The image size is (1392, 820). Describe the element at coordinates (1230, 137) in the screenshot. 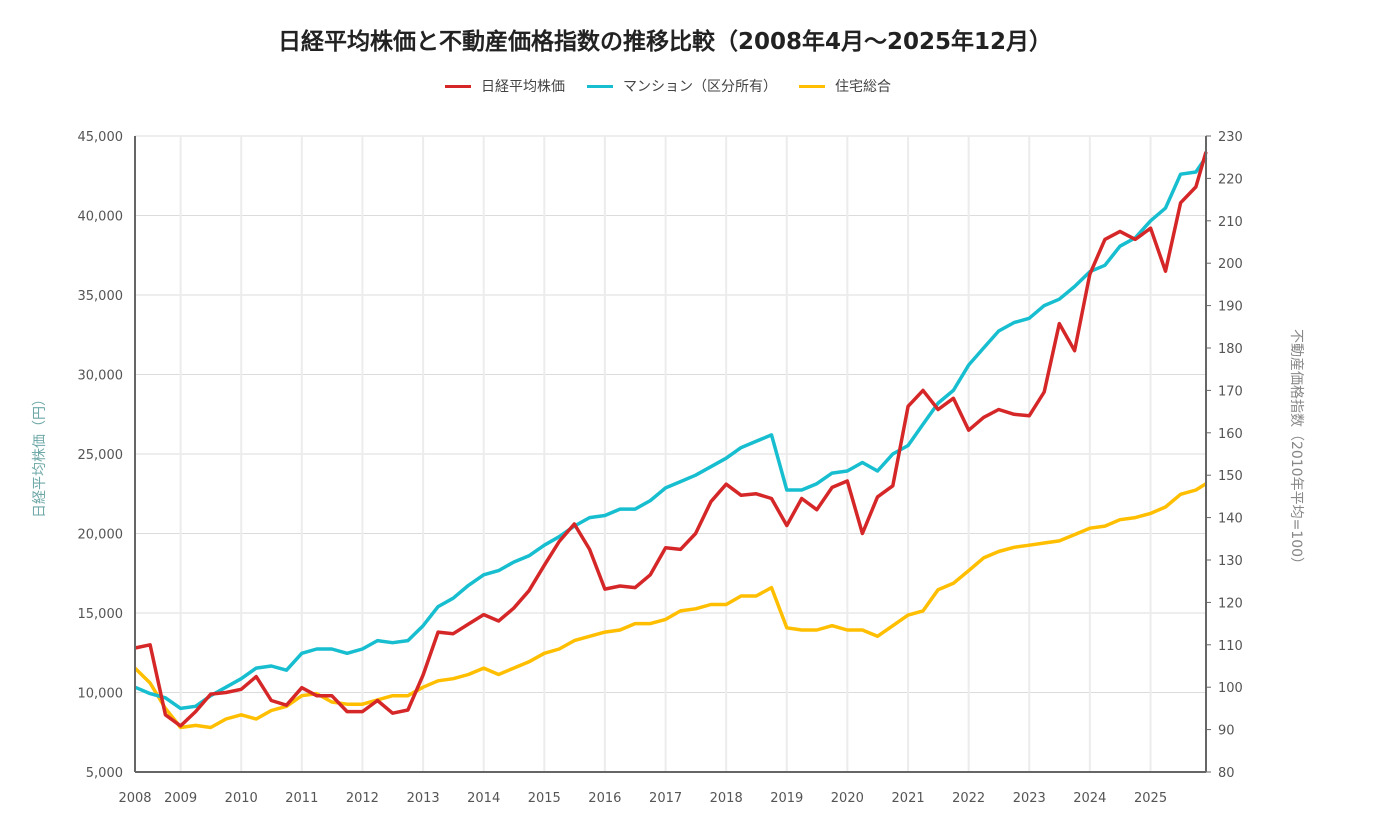

I see `y-tick-right: 230` at that location.